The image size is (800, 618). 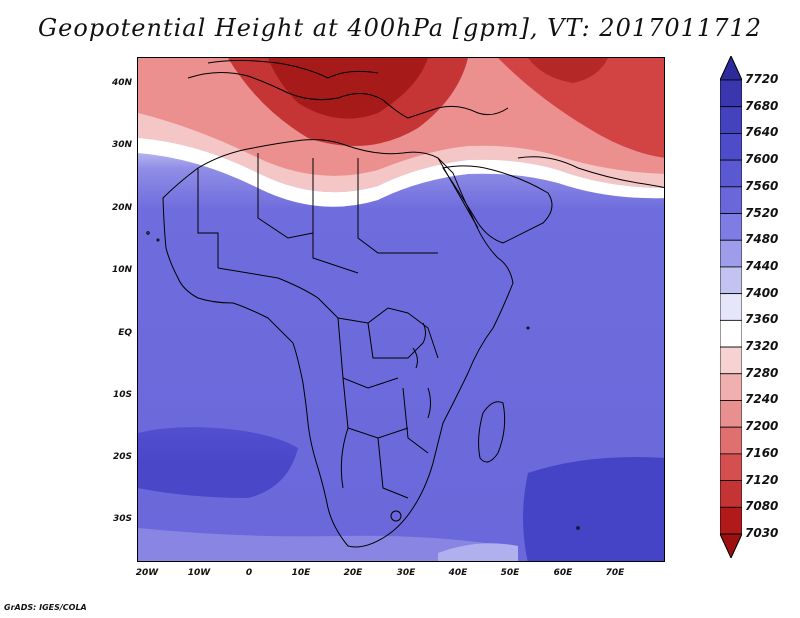 I want to click on lat-label: 10S, so click(x=122, y=395).